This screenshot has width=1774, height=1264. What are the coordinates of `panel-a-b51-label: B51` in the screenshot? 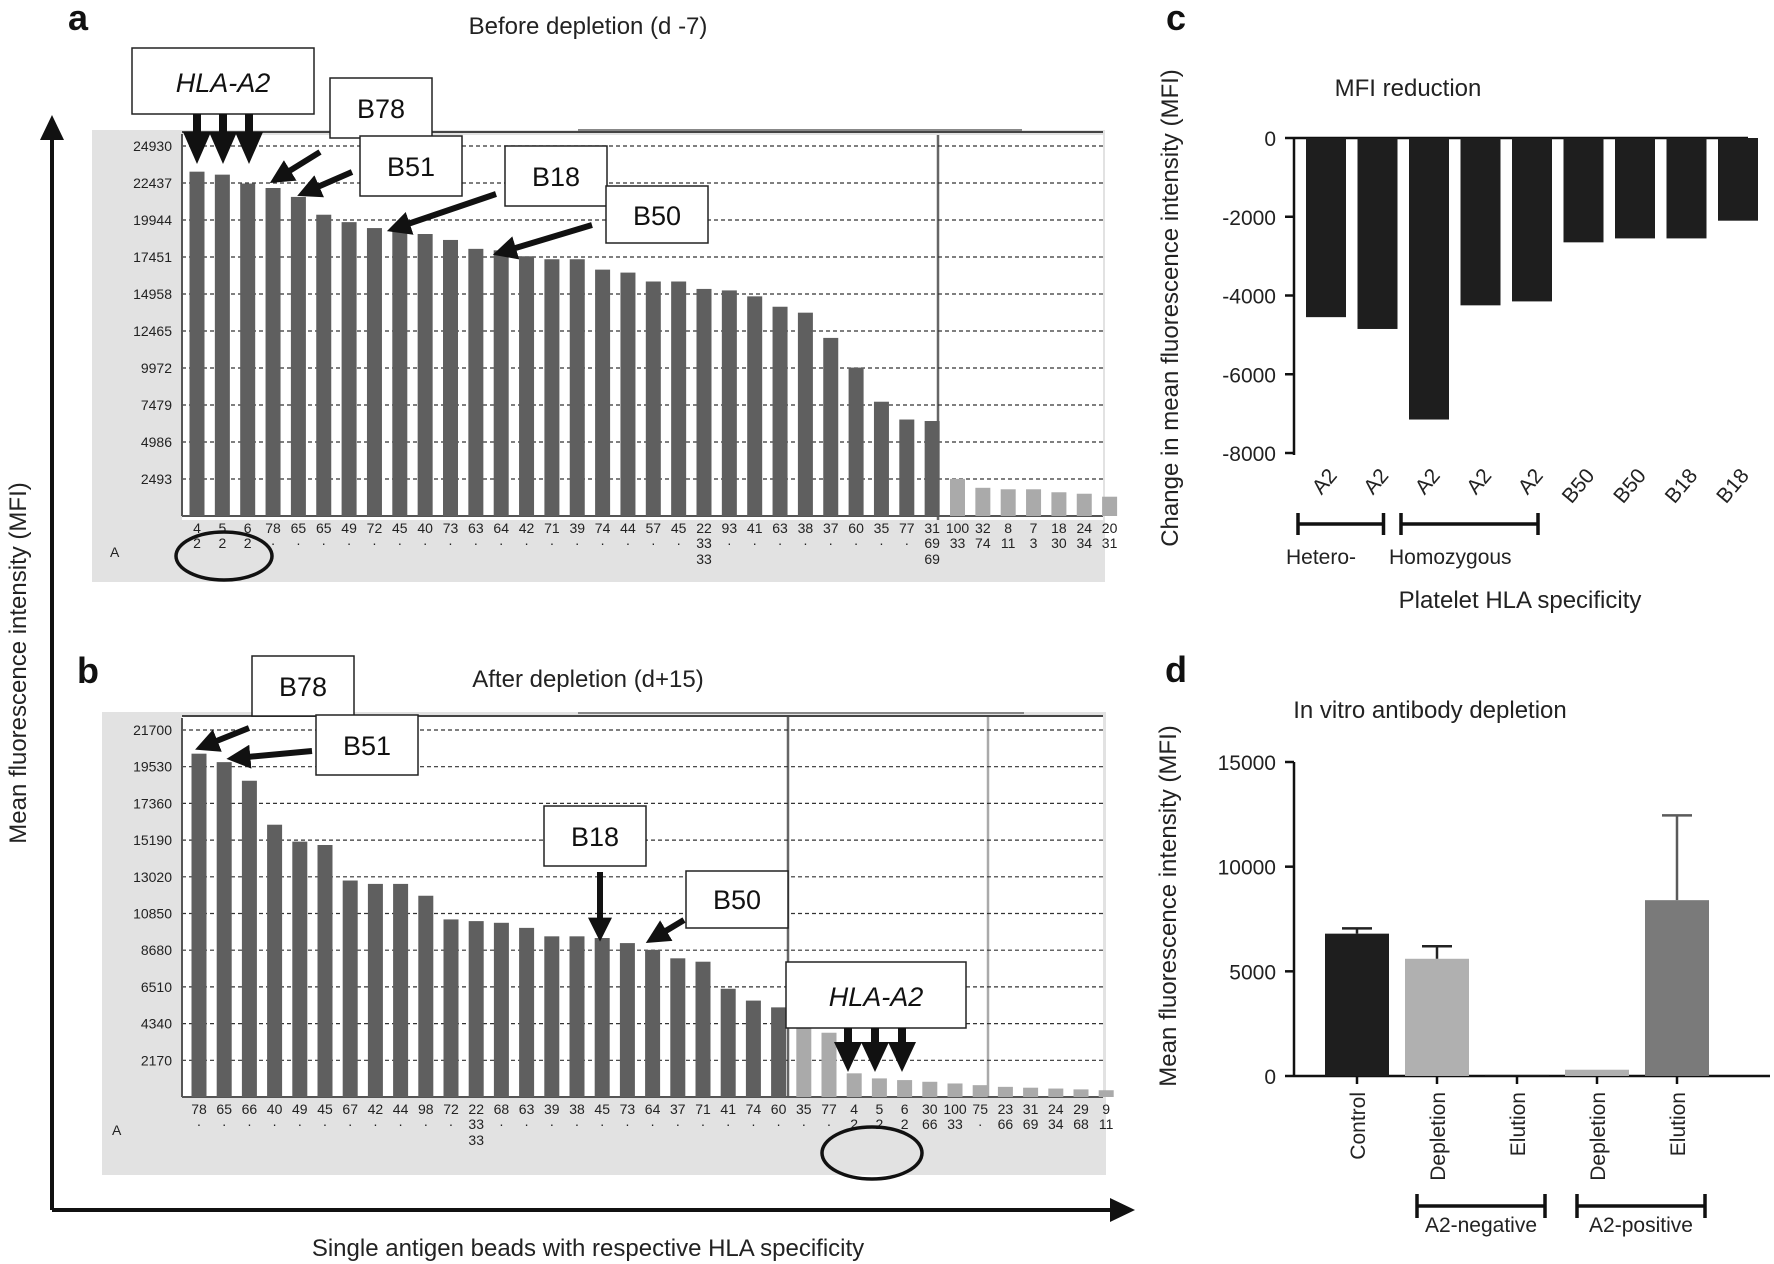 It's located at (411, 167).